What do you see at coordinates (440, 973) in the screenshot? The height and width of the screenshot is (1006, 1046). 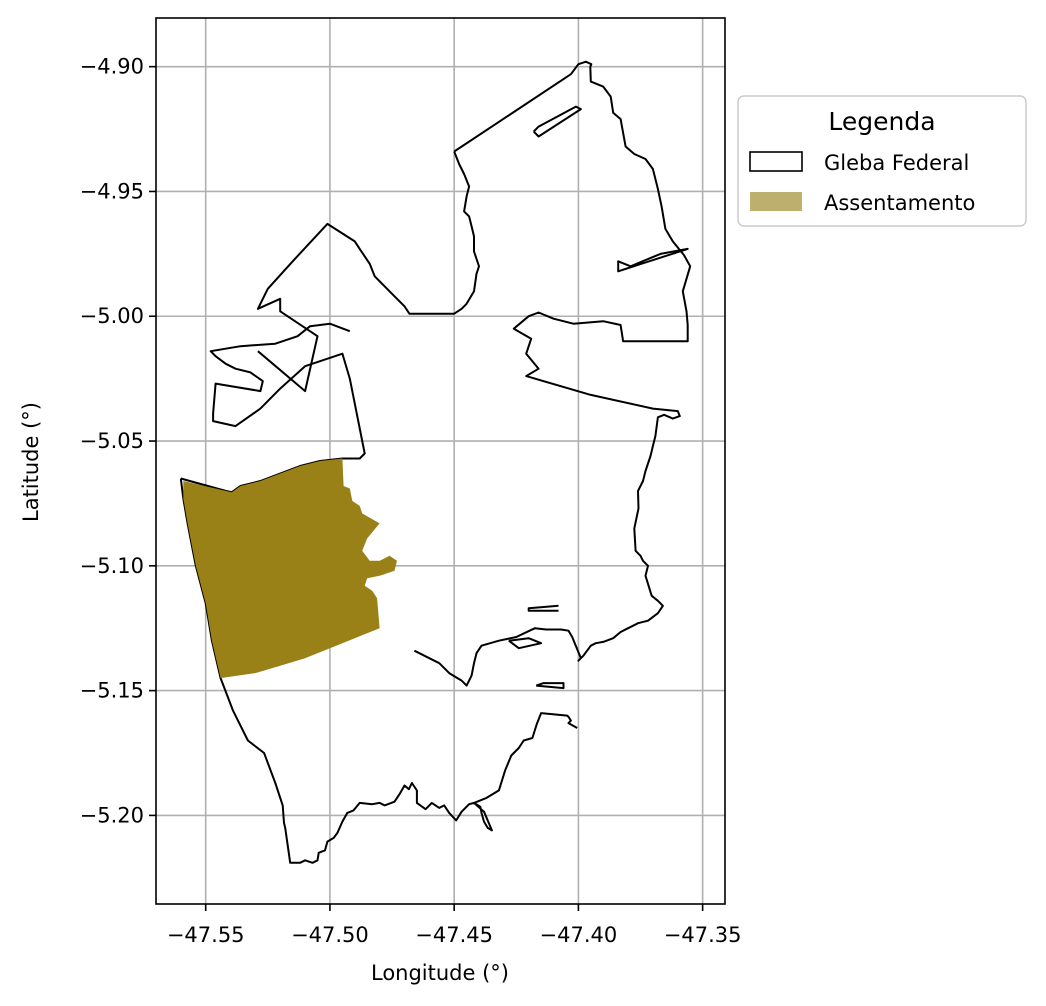 I see `x-axis-label: Longitude (°)` at bounding box center [440, 973].